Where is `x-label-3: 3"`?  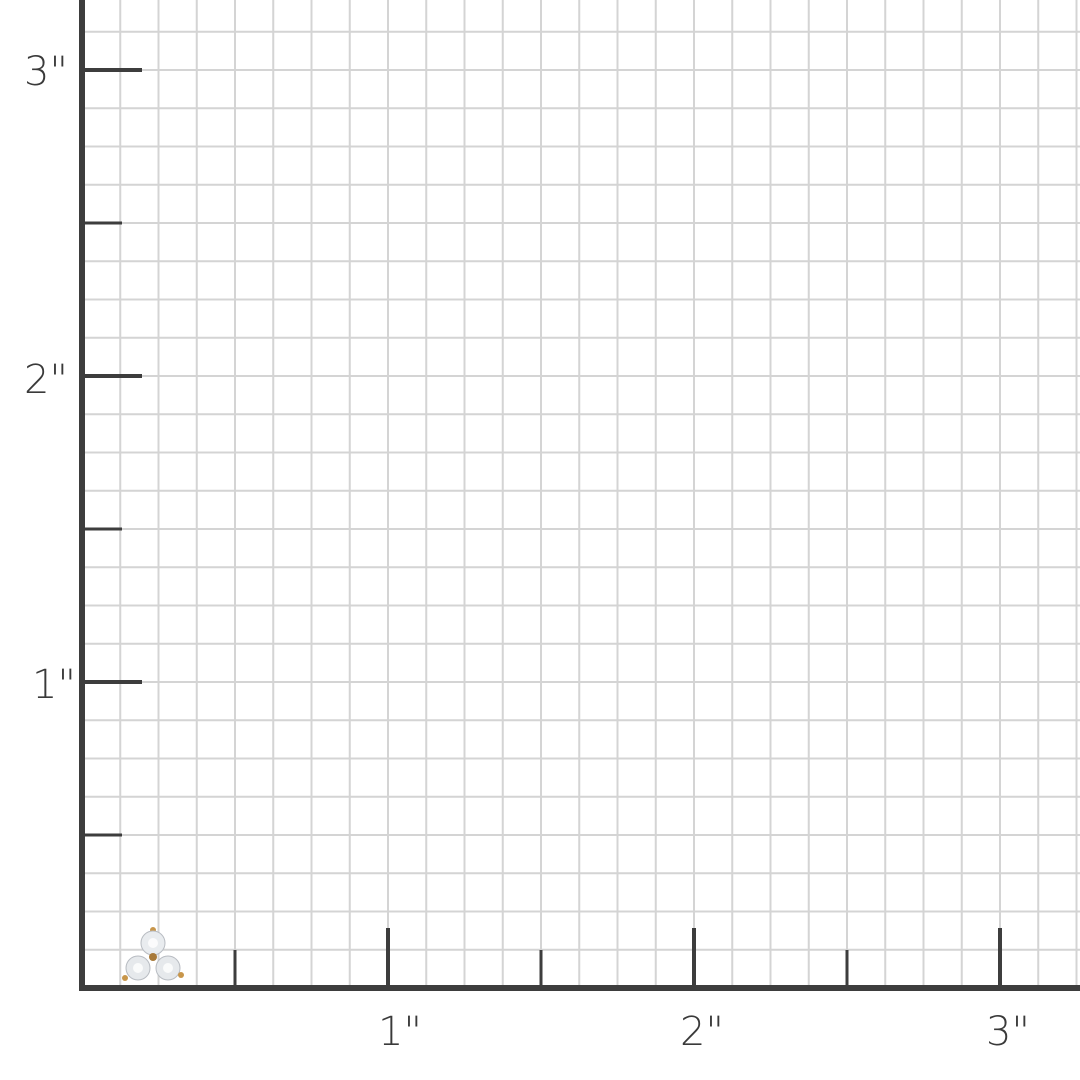 x-label-3: 3" is located at coordinates (1008, 1032).